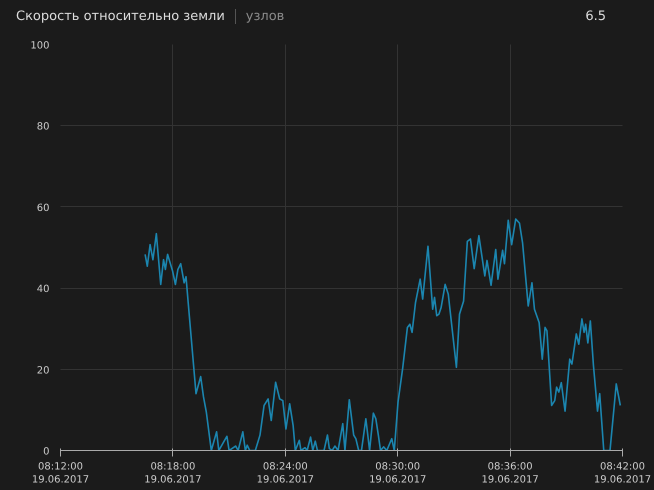  Describe the element at coordinates (285, 474) in the screenshot. I see `x-tick-label: 08:24:00 19.06.2017` at that location.